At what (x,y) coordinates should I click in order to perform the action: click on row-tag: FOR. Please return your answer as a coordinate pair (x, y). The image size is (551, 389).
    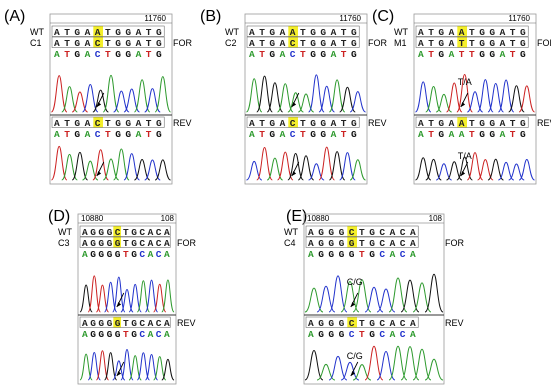
    Looking at the image, I should click on (544, 43).